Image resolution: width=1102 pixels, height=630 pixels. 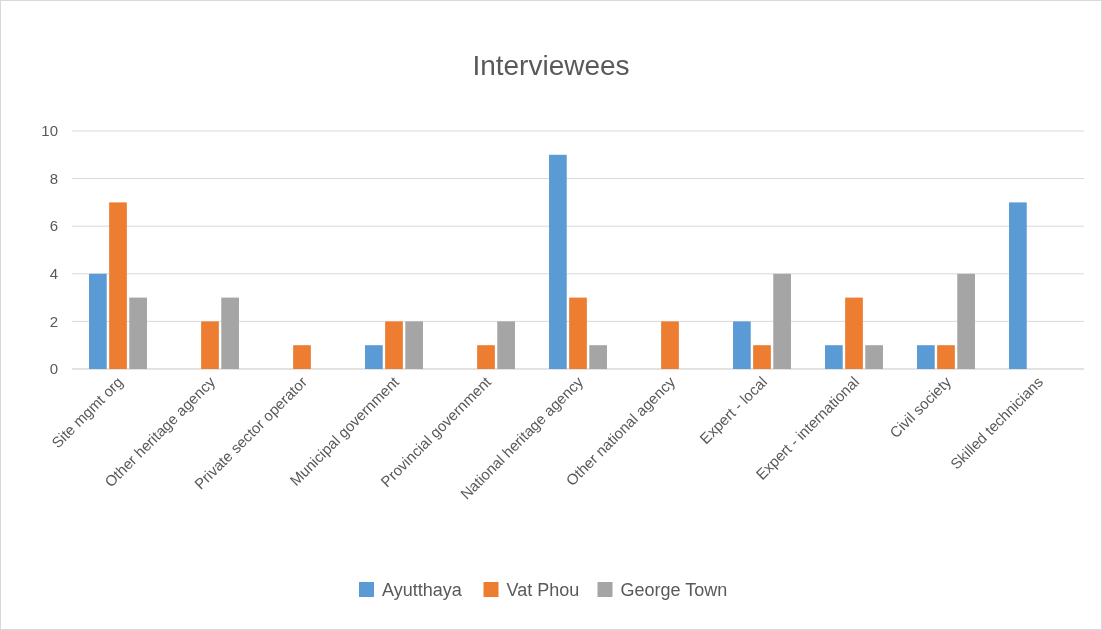 I want to click on legend-label: George Town, so click(x=674, y=590).